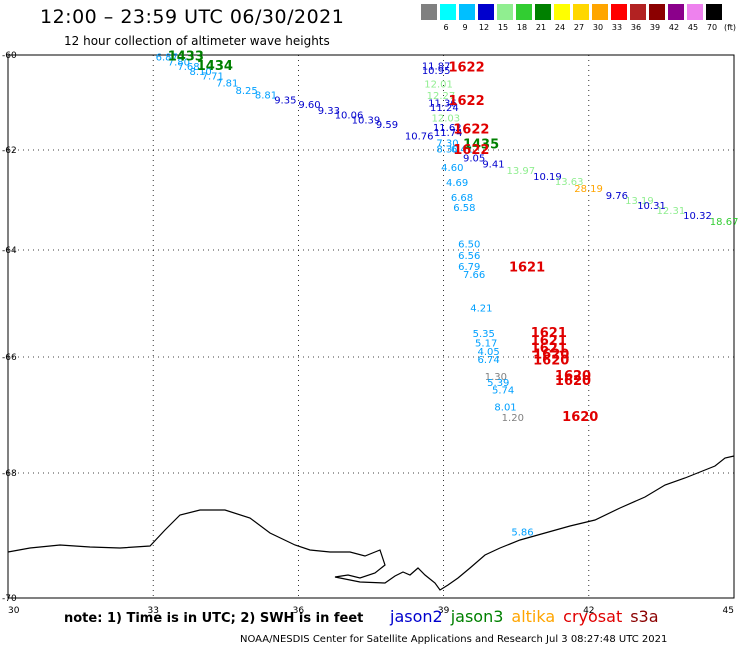  I want to click on longitude-label: 36, so click(299, 611).